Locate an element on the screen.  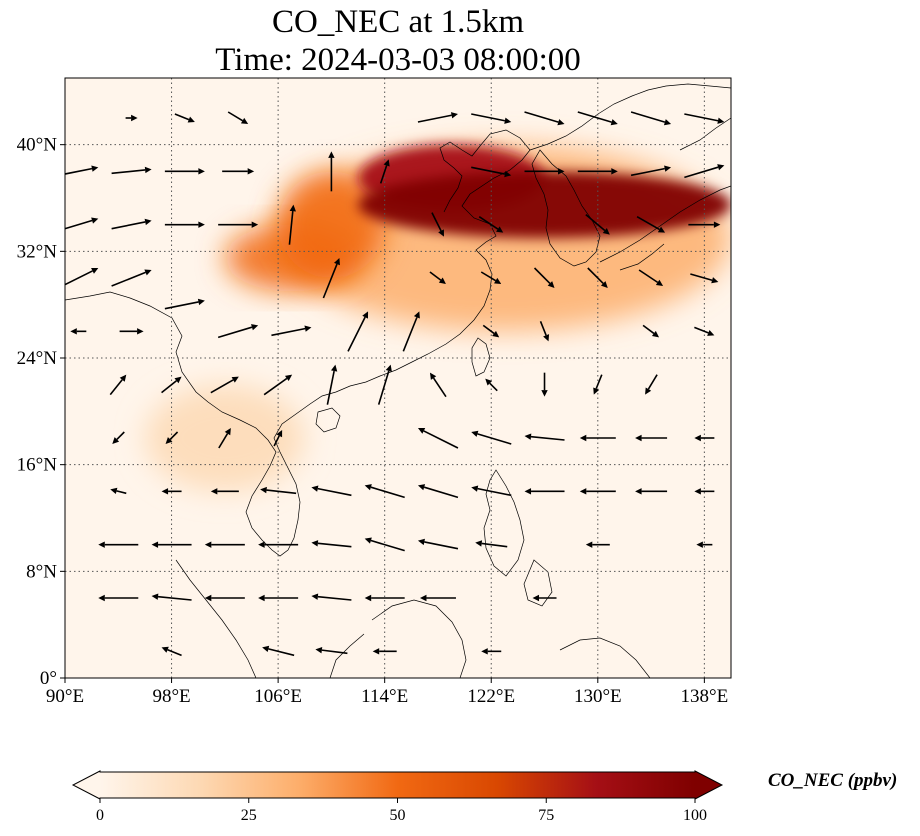
y-tick-label: 24°N is located at coordinates (37, 358).